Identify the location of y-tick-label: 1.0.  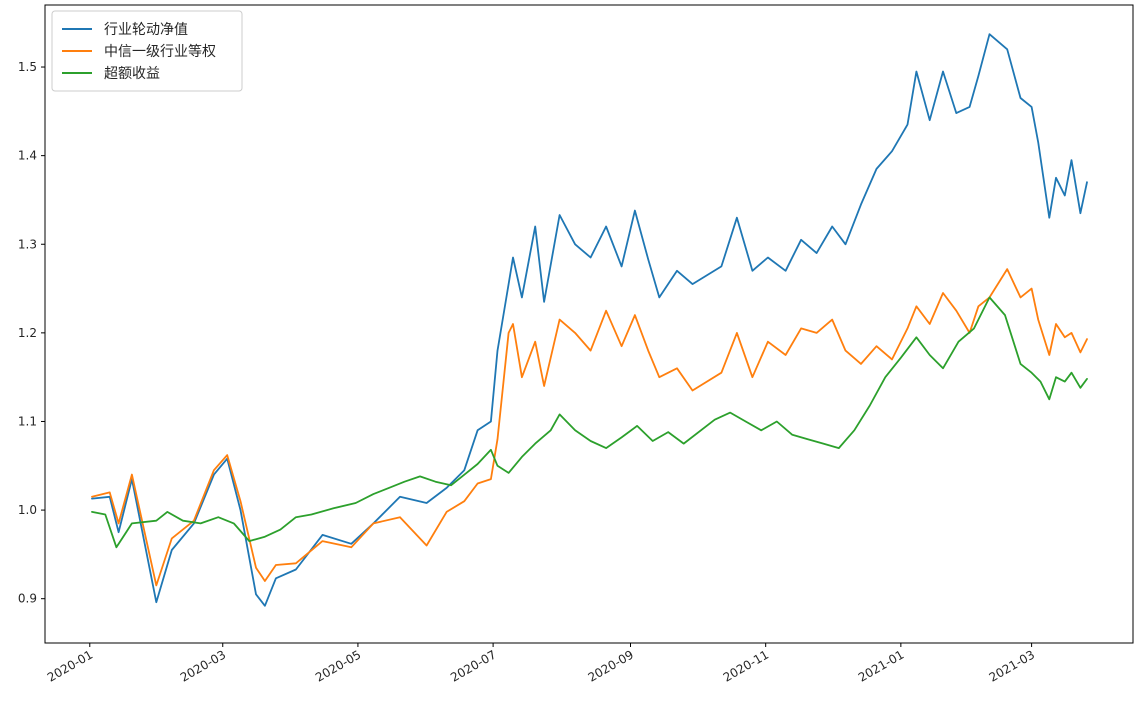
(27, 510).